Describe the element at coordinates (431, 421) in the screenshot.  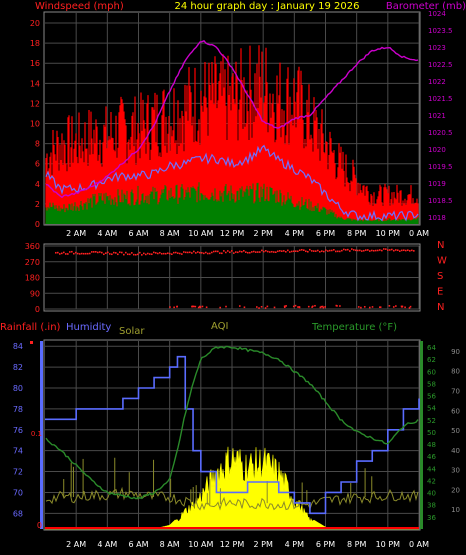
I see `temperature-tick-label: 52` at that location.